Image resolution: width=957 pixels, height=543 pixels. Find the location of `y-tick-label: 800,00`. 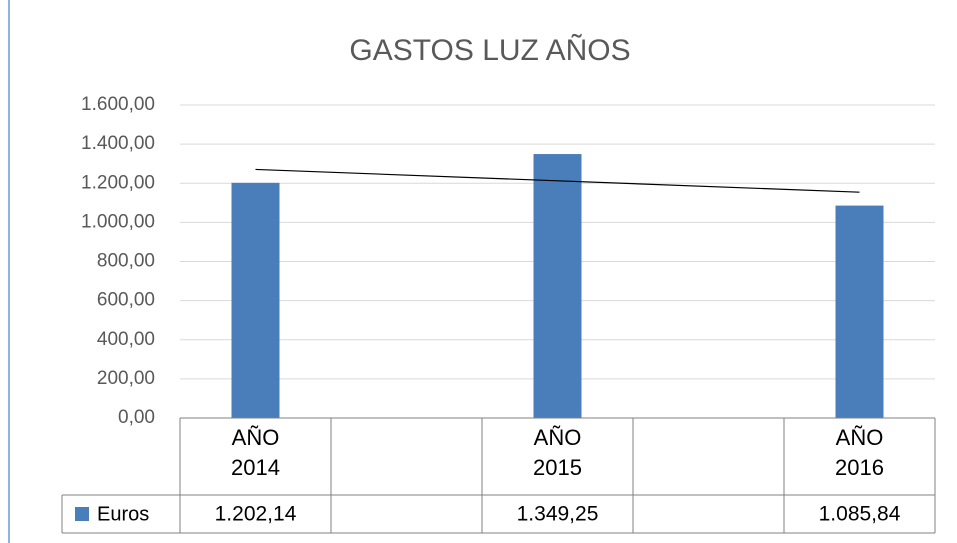

y-tick-label: 800,00 is located at coordinates (126, 261).